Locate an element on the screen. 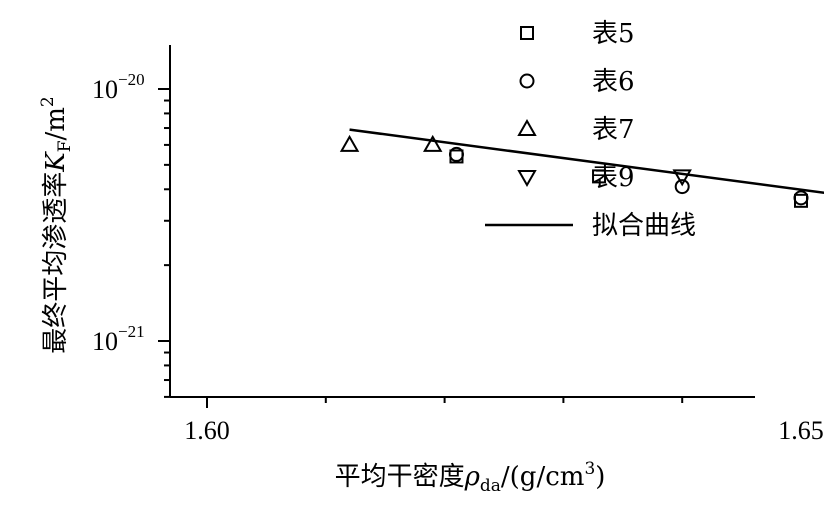 Image resolution: width=824 pixels, height=519 pixels. x-axis-title: 平均干密度ρda/(g/cm3) is located at coordinates (470, 477).